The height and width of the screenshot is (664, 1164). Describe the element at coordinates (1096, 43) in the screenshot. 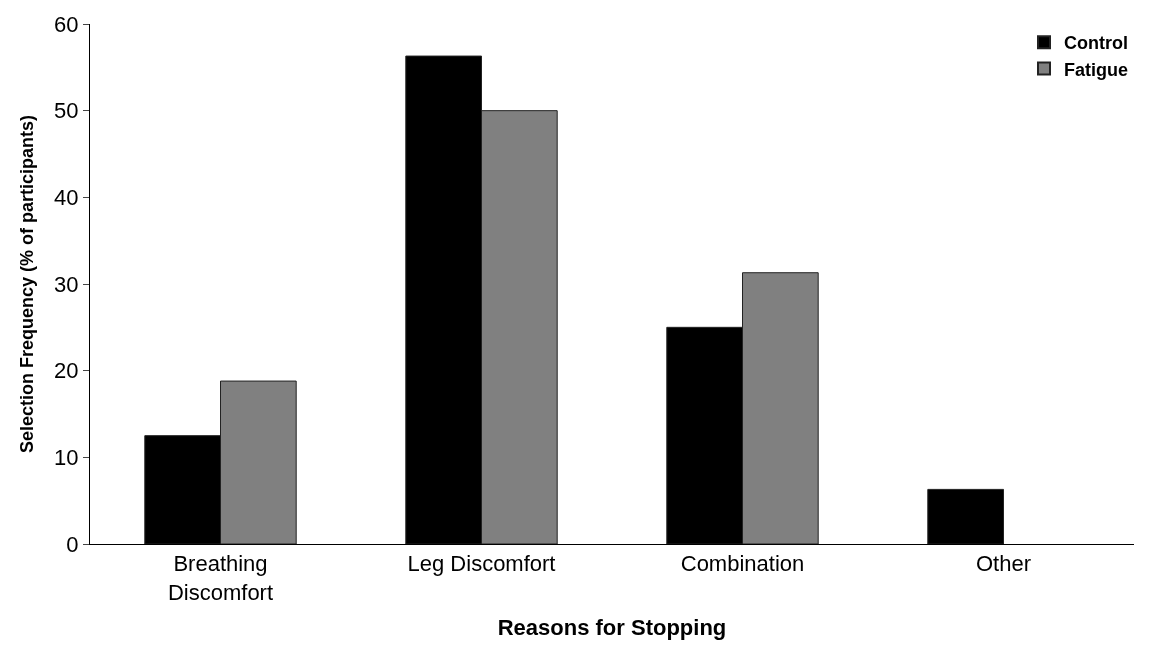

I see `legend-label: Control` at that location.